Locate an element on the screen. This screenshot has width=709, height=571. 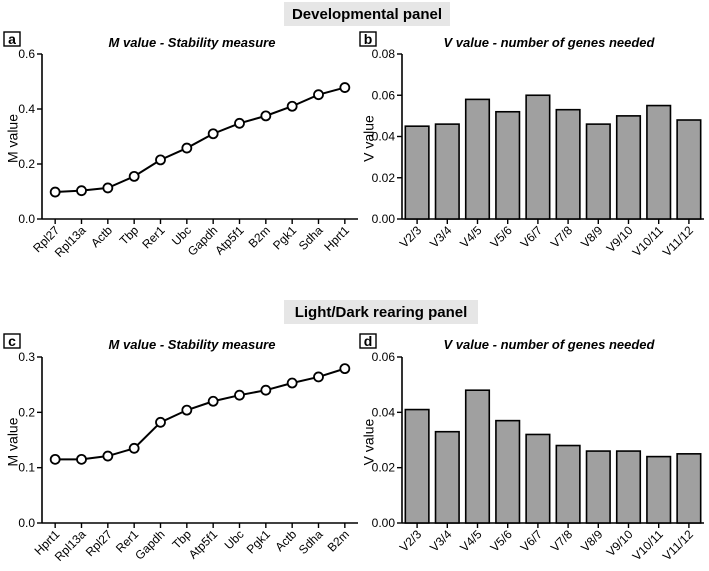
bar-V2/3 is located at coordinates (417, 466).